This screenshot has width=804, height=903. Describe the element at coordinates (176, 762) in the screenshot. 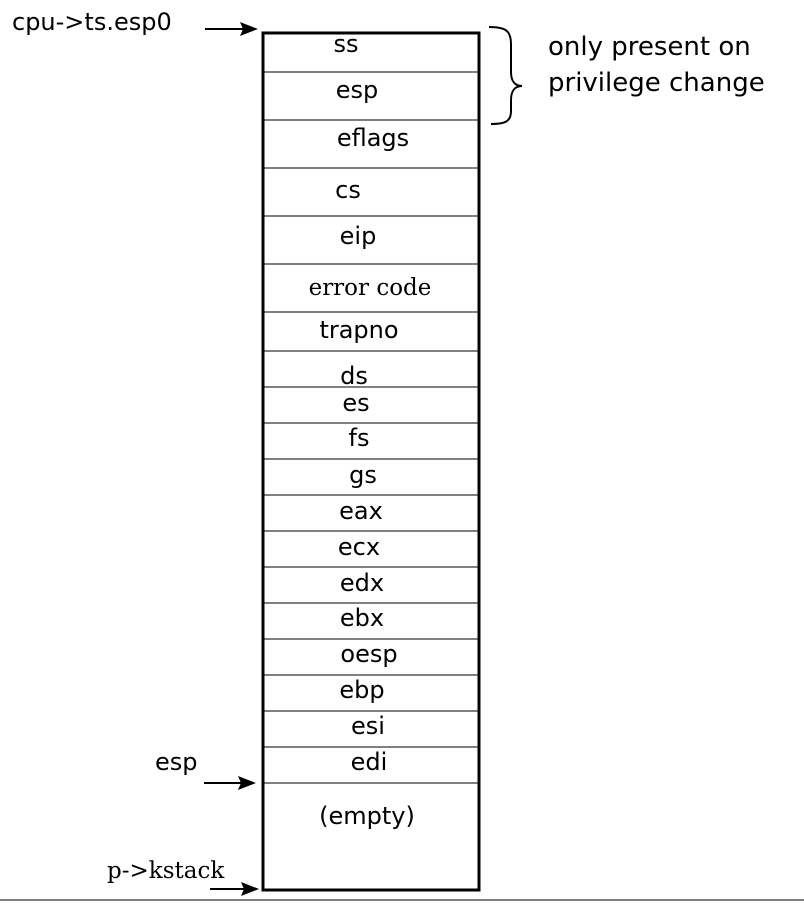

I see `esp-pointer-label: esp` at that location.